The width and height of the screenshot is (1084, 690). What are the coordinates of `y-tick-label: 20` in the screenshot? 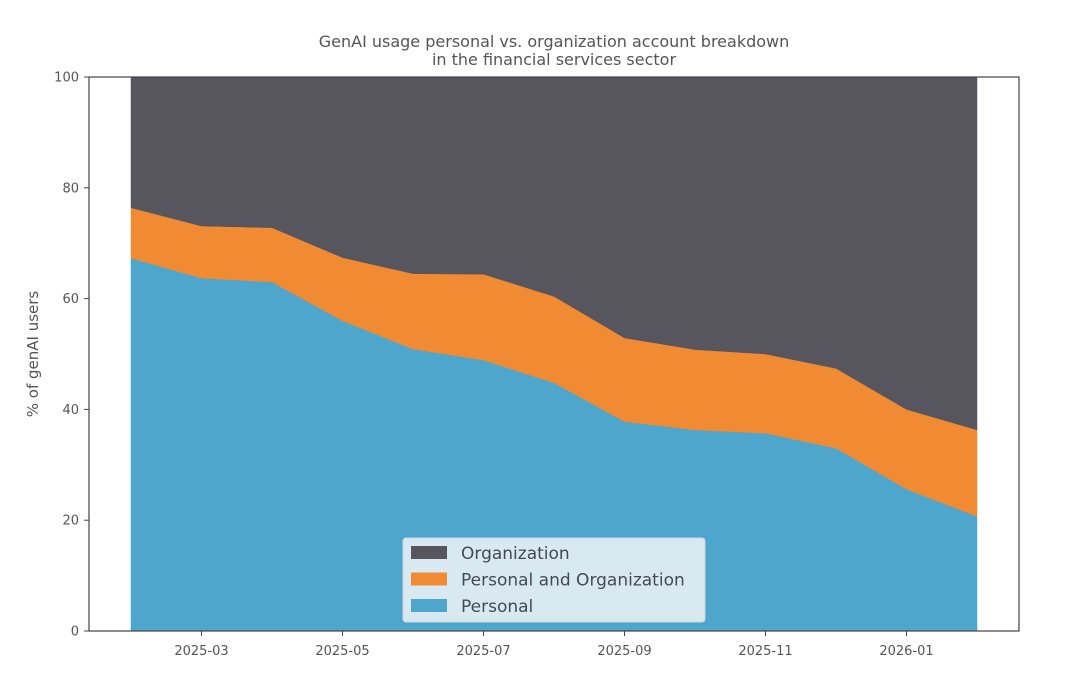 It's located at (70, 521).